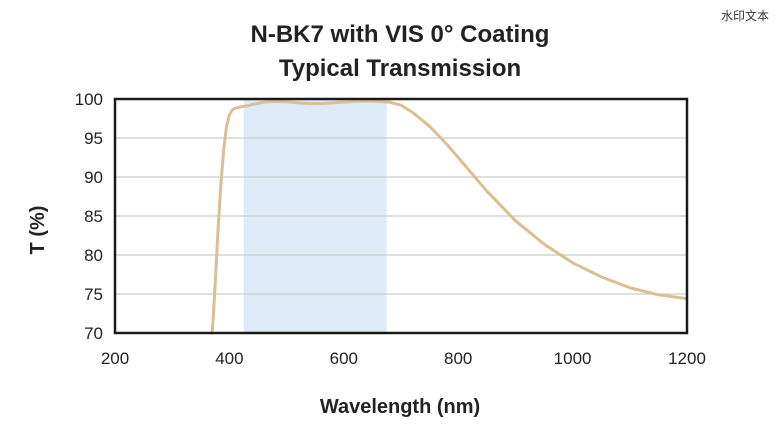 The width and height of the screenshot is (779, 430). I want to click on y-axis-title: T (%), so click(38, 230).